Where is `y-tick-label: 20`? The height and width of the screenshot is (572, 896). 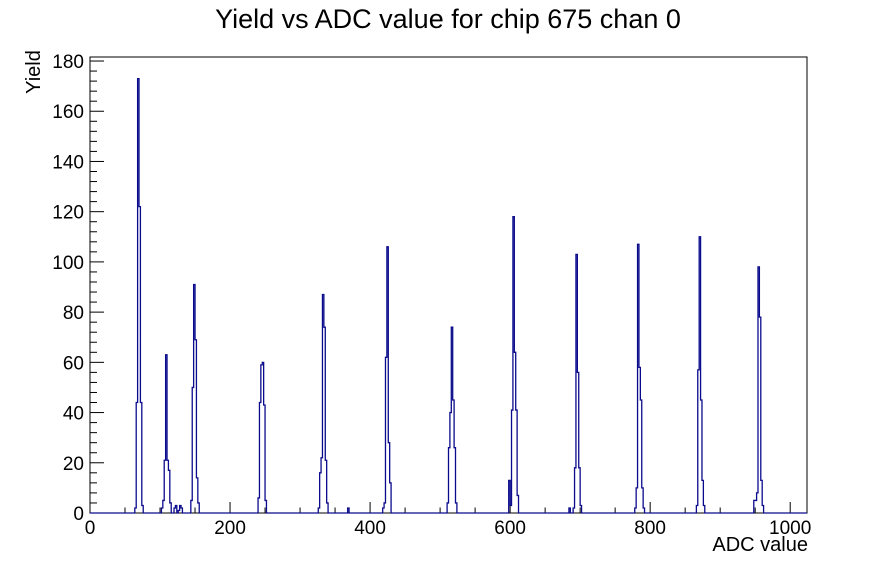 y-tick-label: 20 is located at coordinates (73, 464).